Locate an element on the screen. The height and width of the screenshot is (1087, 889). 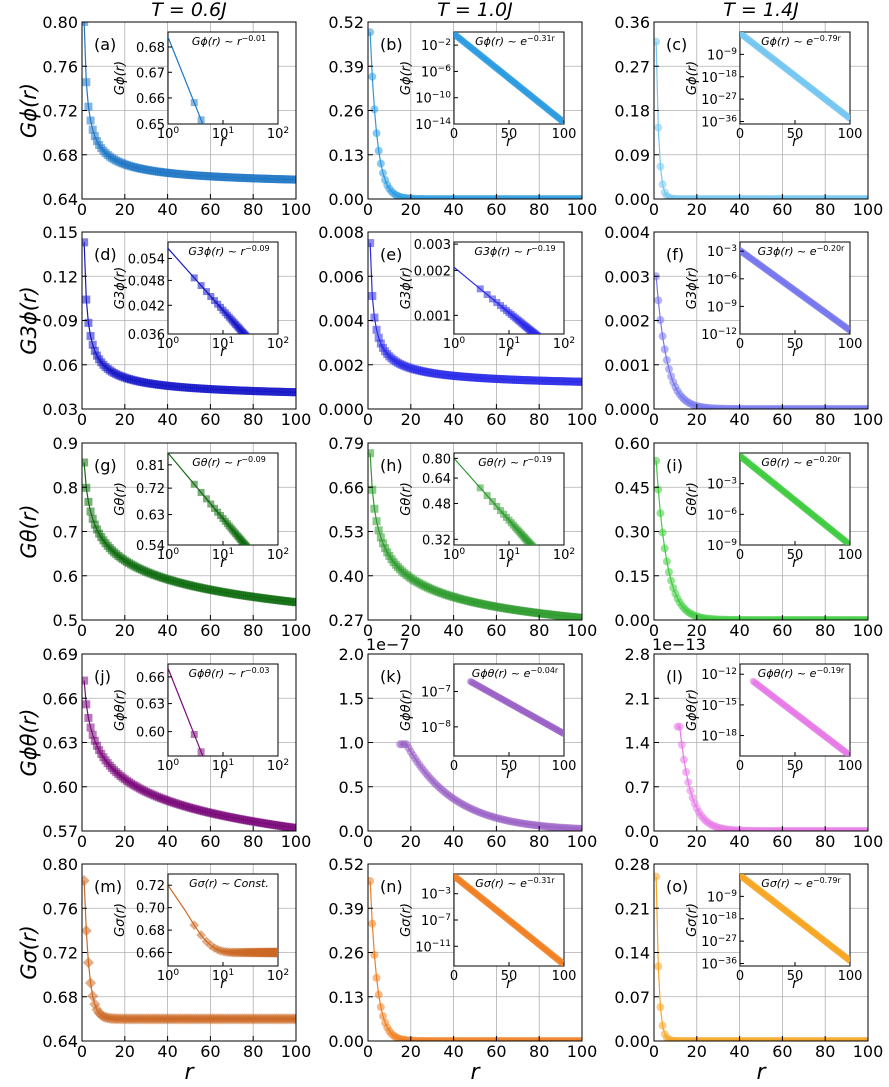
inset-y-tick-label: 0.70 is located at coordinates (150, 909).